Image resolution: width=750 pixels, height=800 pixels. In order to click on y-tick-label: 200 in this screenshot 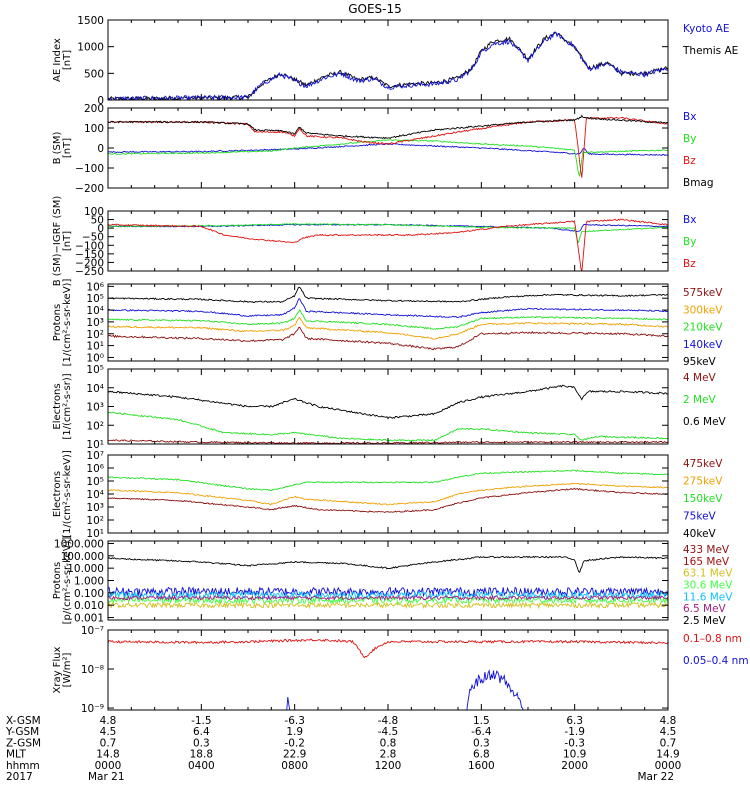, I will do `click(94, 109)`.